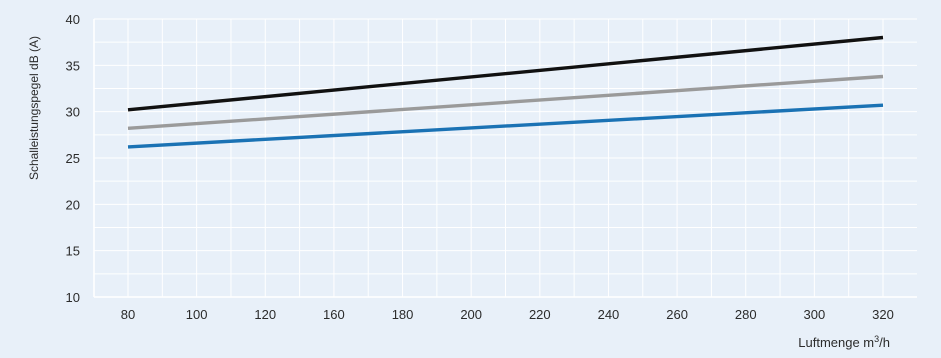 The width and height of the screenshot is (941, 358). I want to click on x-axis-title: Luftmenge m3/h, so click(844, 342).